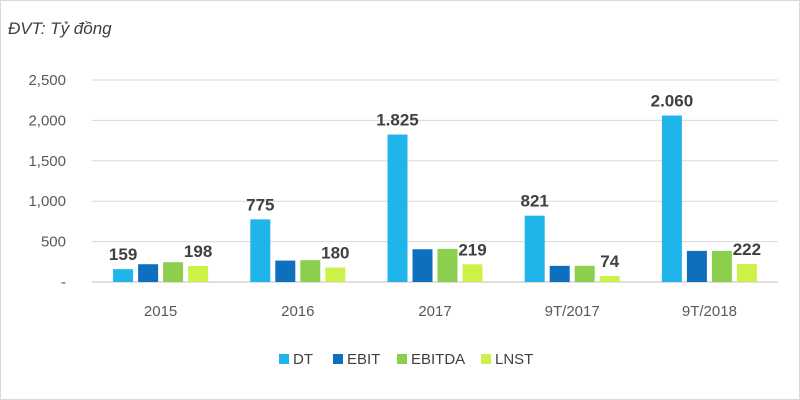 The width and height of the screenshot is (800, 400). I want to click on y-tick-label: 1,000, so click(47, 201).